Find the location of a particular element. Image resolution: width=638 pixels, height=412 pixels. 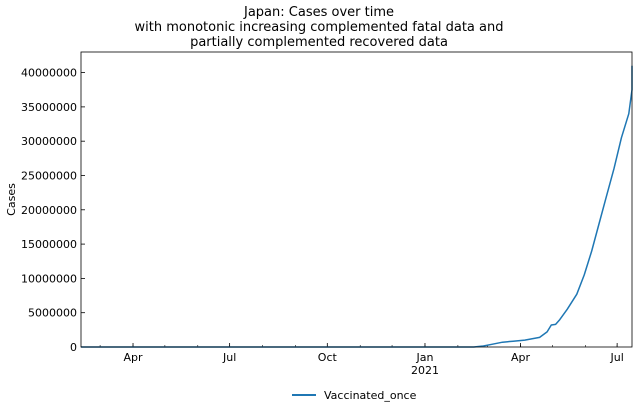

y-tick-label: 25000000 is located at coordinates (49, 175).